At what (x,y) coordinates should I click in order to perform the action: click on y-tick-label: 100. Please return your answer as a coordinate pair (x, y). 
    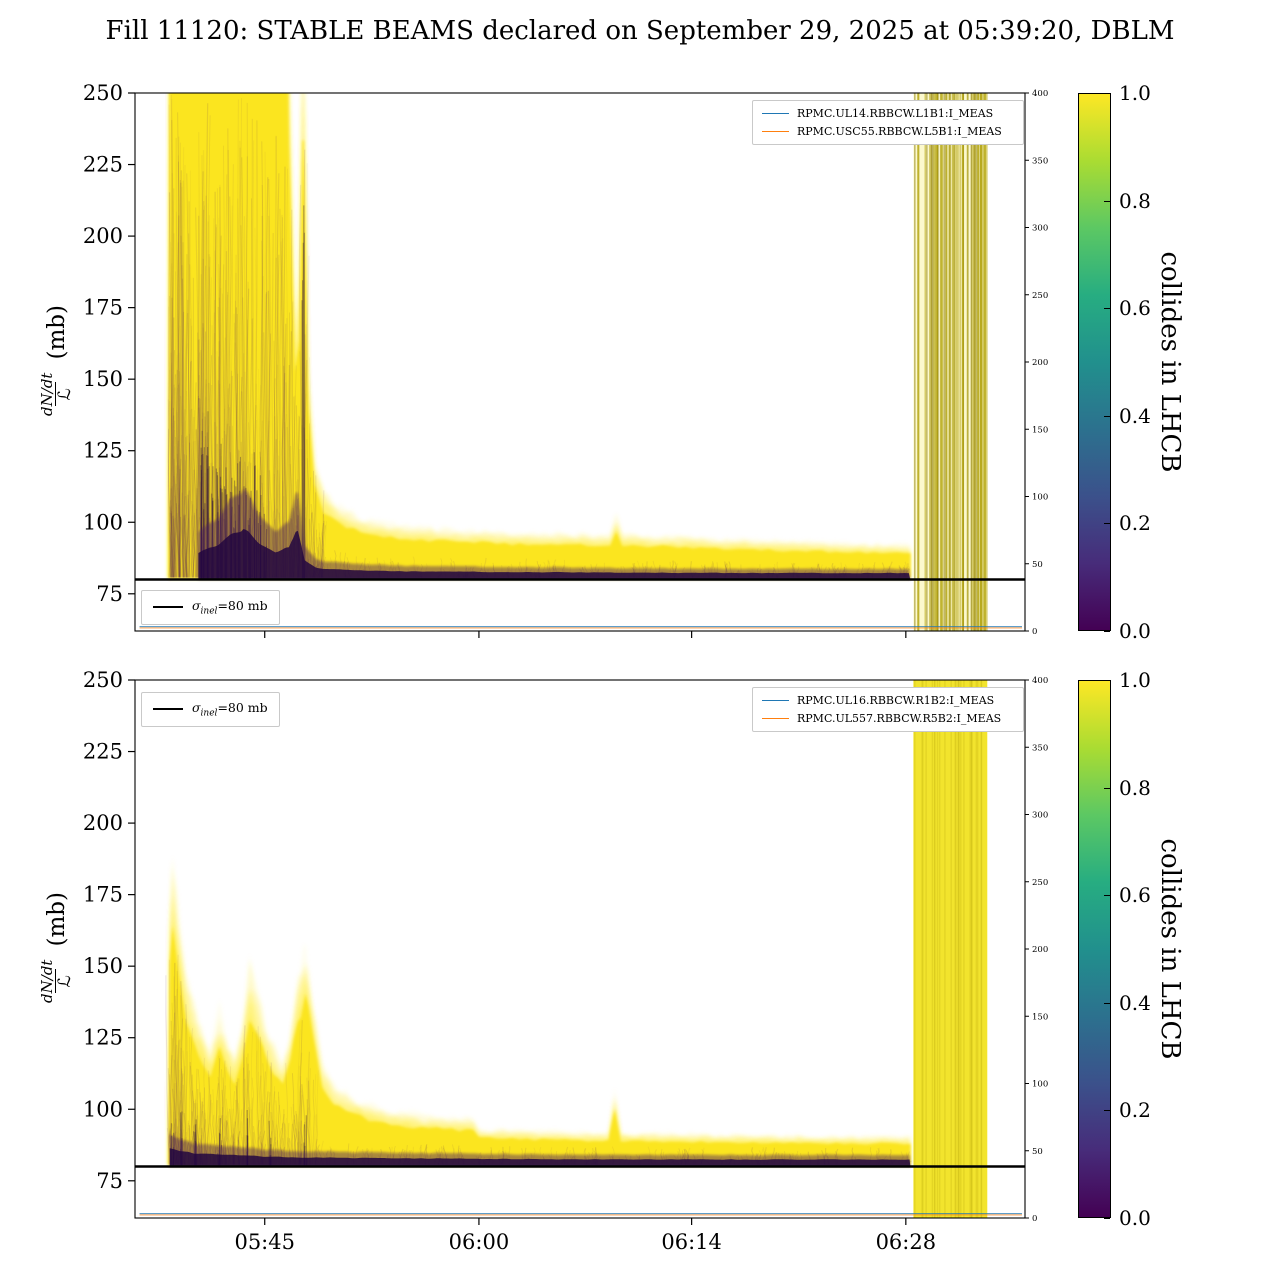
    Looking at the image, I should click on (103, 522).